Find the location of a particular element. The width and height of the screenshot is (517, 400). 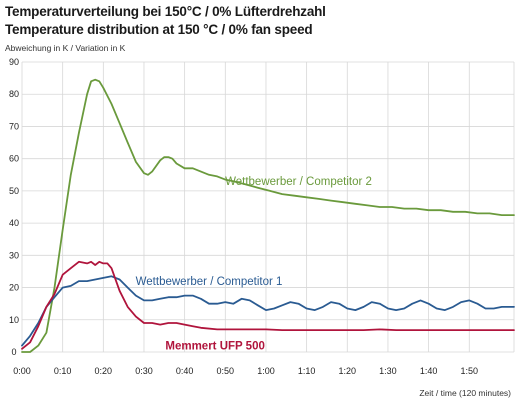

series-label-1: Wettbewerber / Competitor 2 is located at coordinates (298, 182).